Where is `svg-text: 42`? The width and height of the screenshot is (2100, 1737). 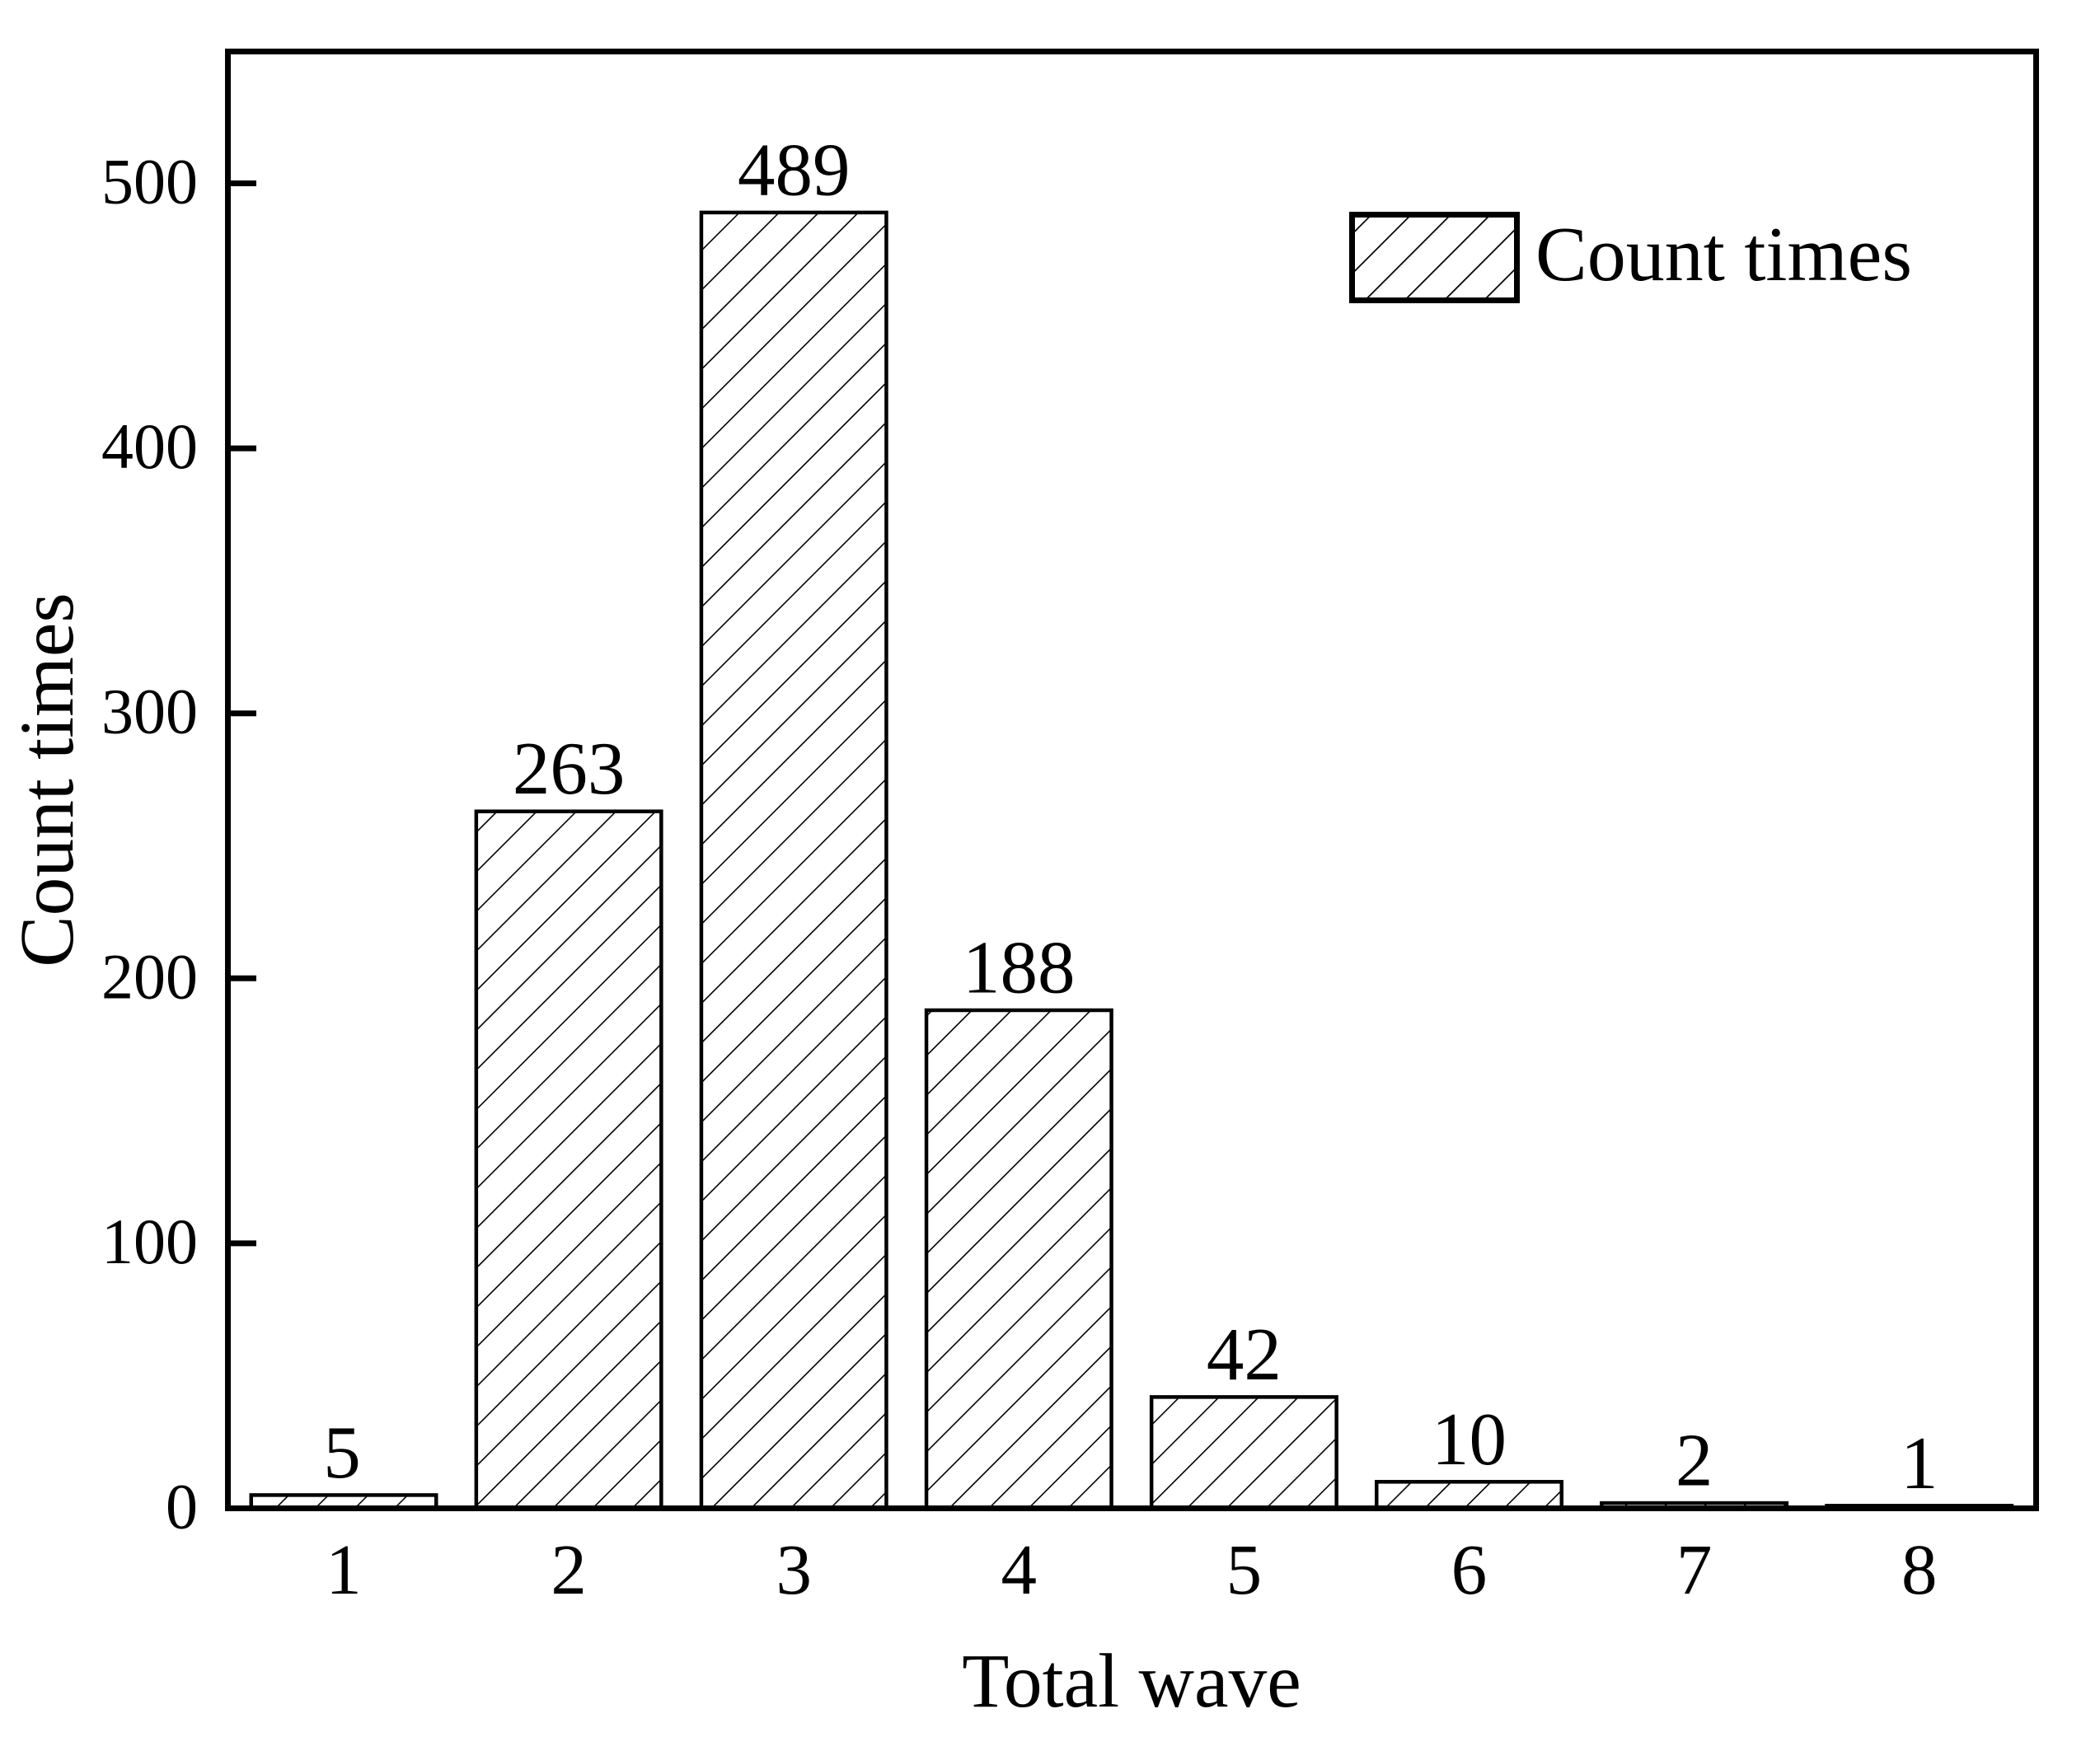
svg-text: 42 is located at coordinates (1244, 1354).